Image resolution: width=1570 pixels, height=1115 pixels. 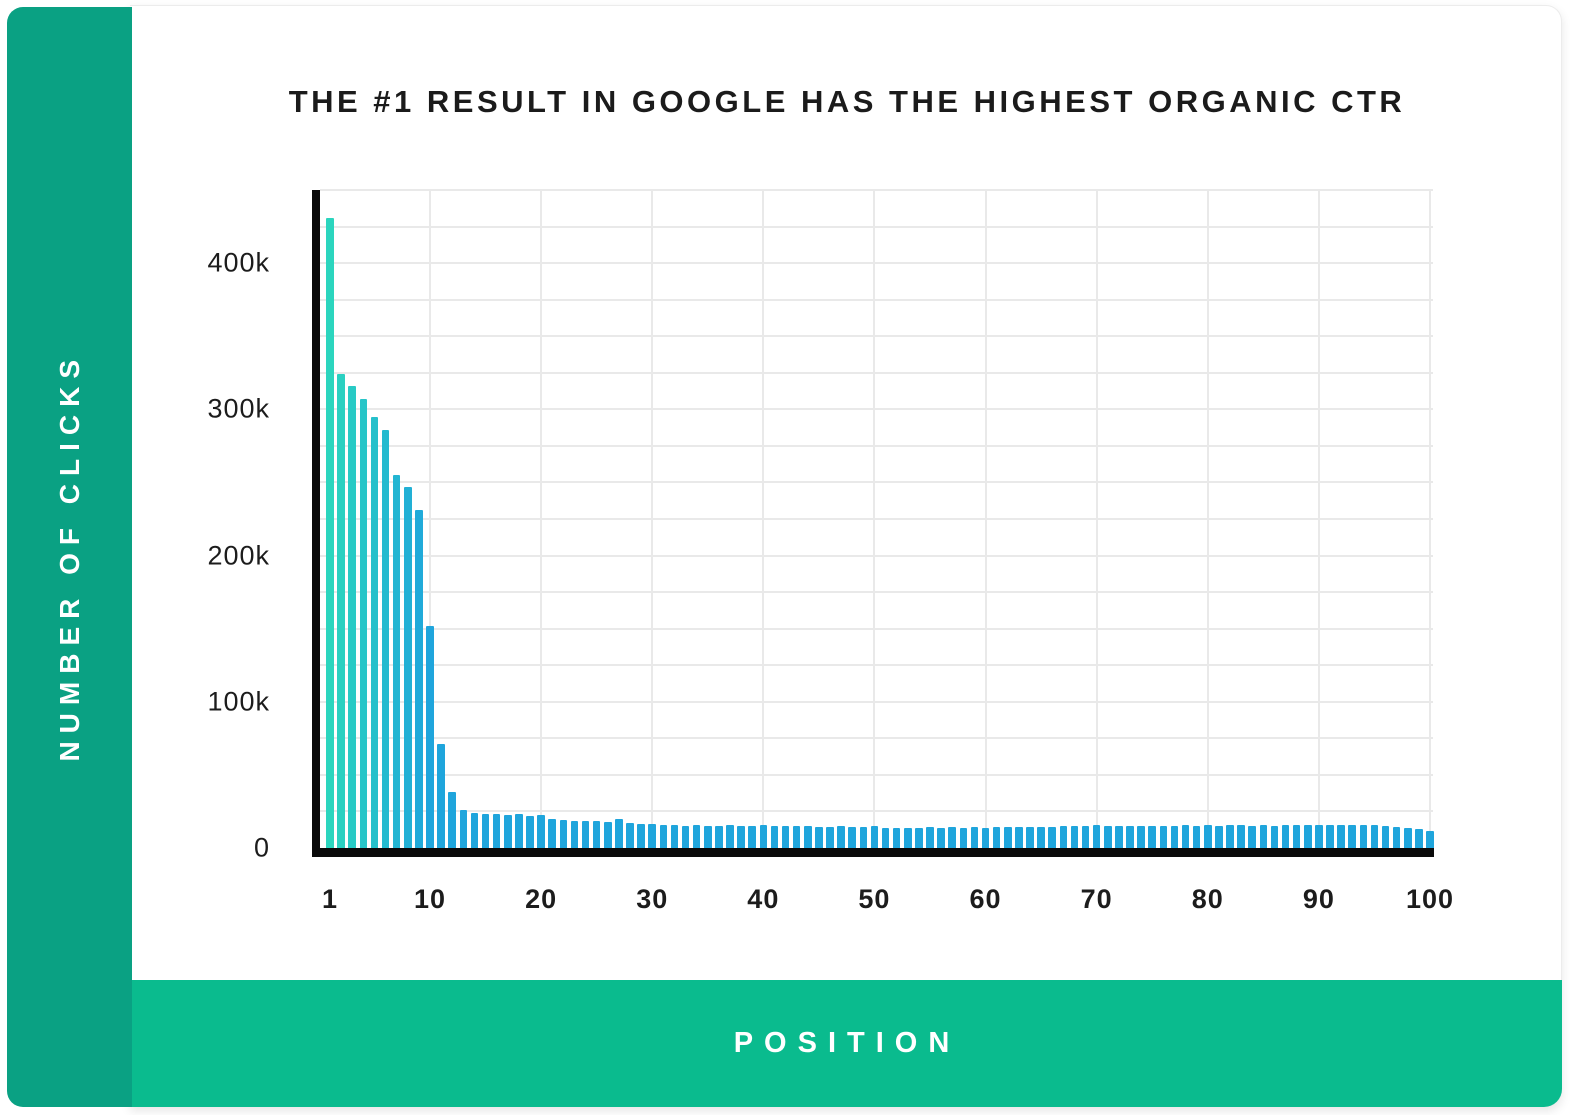 I want to click on x-axis-tick-label: 40, so click(x=763, y=899).